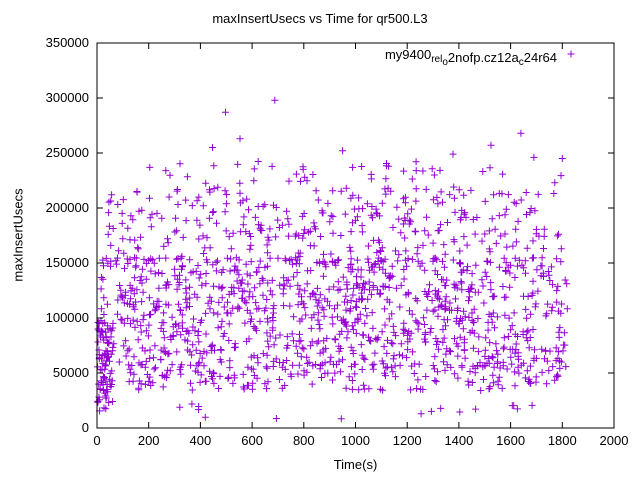  I want to click on x-tick-label: 1400, so click(458, 440).